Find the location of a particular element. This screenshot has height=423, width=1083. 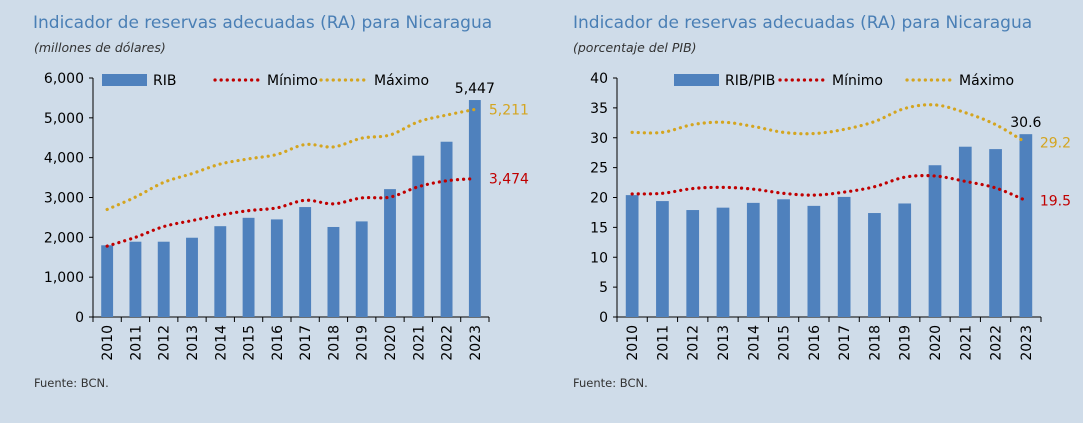

y-tick-label: 4,000 is located at coordinates (64, 159).